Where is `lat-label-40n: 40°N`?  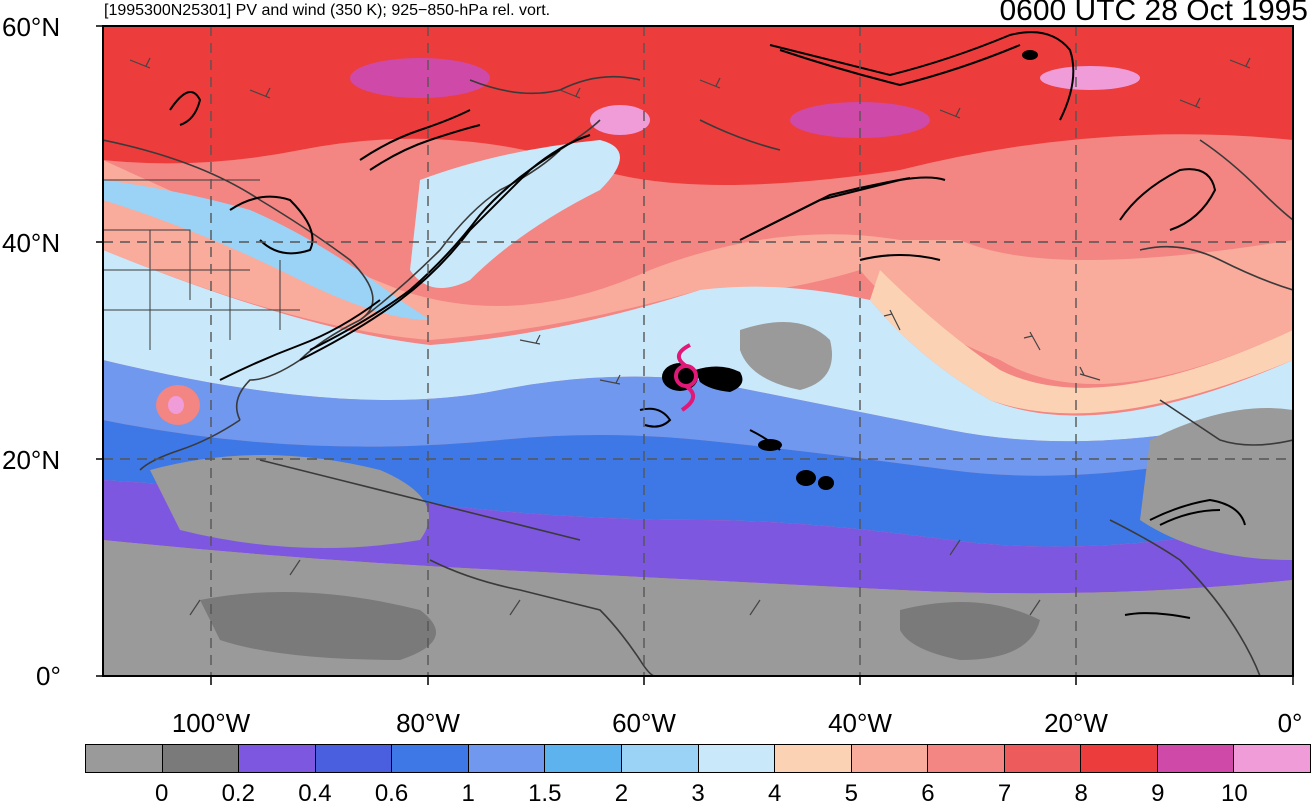
lat-label-40n: 40°N is located at coordinates (31, 243).